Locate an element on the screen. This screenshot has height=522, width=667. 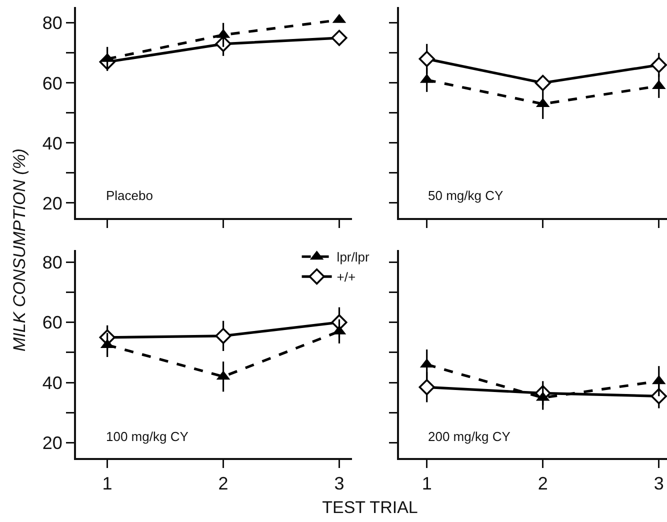
annotation: 100 mg/kg CY is located at coordinates (147, 436).